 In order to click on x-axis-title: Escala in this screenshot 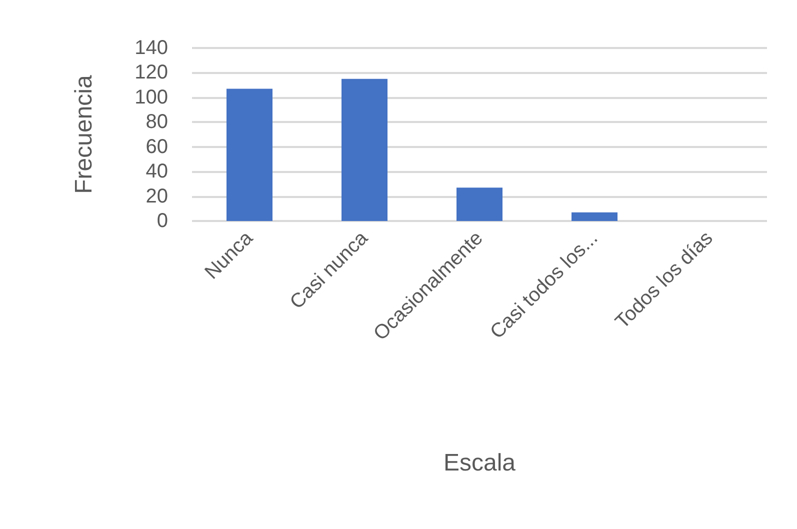, I will do `click(479, 463)`.